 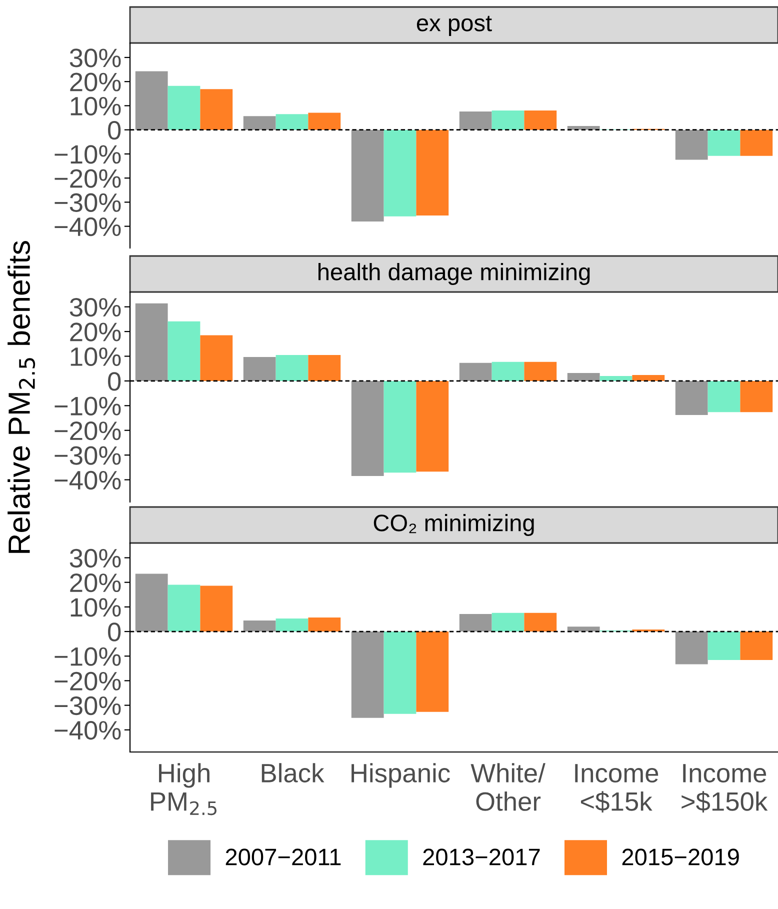 I want to click on legend-label: 2013−2017, so click(x=481, y=857).